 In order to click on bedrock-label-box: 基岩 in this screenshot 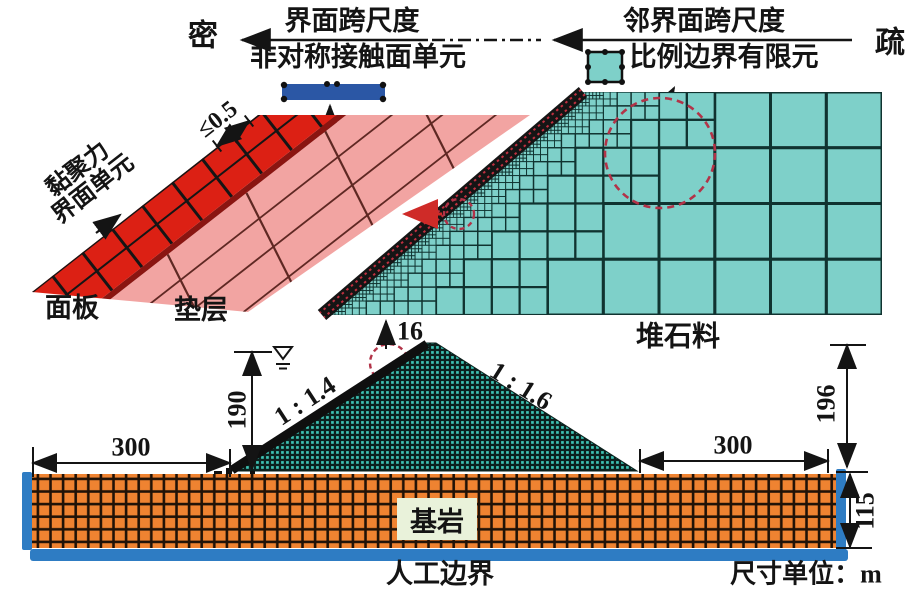, I will do `click(437, 519)`.